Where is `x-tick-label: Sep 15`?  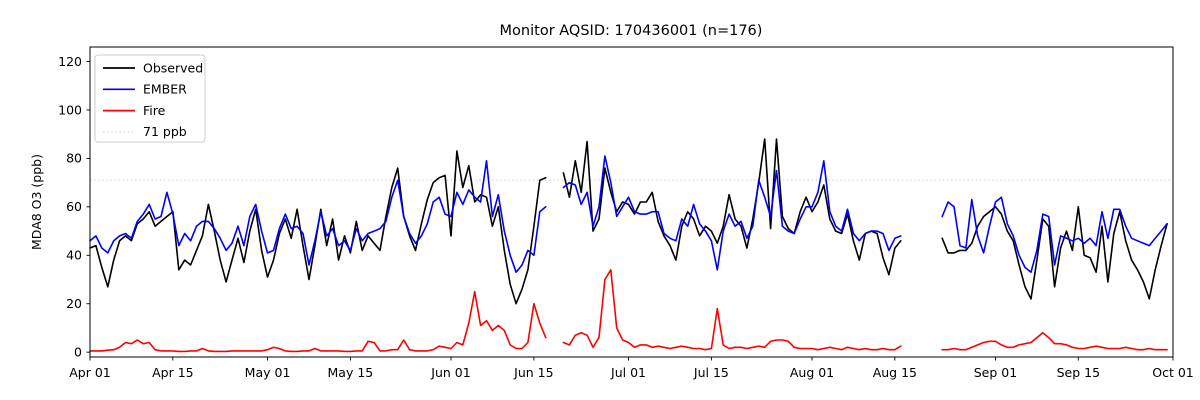 x-tick-label: Sep 15 is located at coordinates (1078, 372).